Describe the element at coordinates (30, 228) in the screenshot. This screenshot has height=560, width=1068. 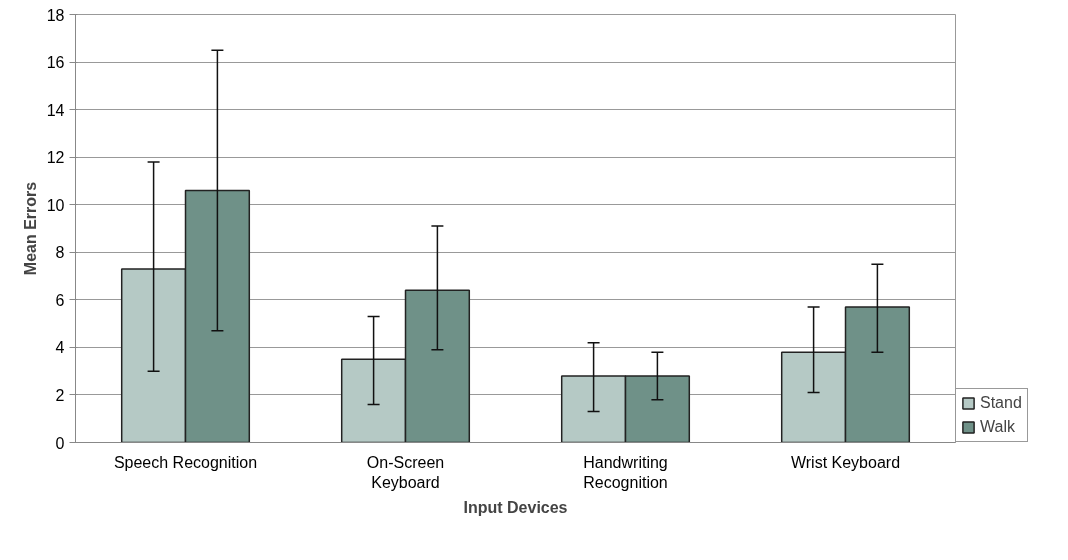
I see `y-axis-title: Mean Errors` at that location.